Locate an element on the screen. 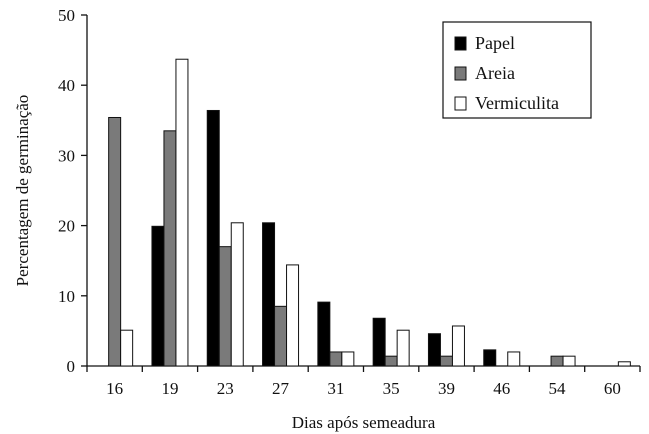  x-tick-label: 35 is located at coordinates (391, 388).